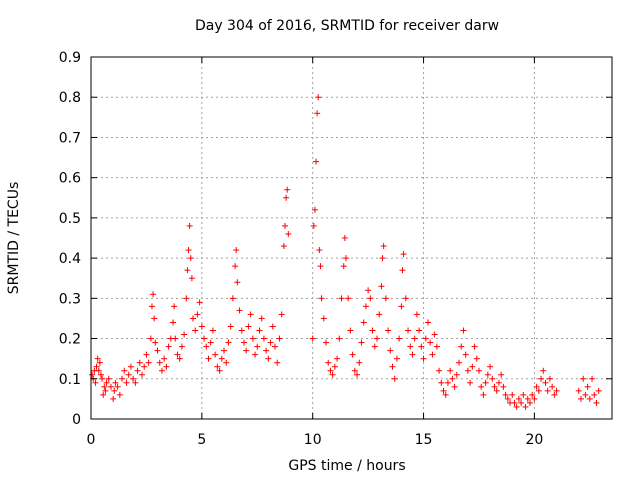 The height and width of the screenshot is (480, 640). Describe the element at coordinates (534, 440) in the screenshot. I see `x-tick-label: 20` at that location.